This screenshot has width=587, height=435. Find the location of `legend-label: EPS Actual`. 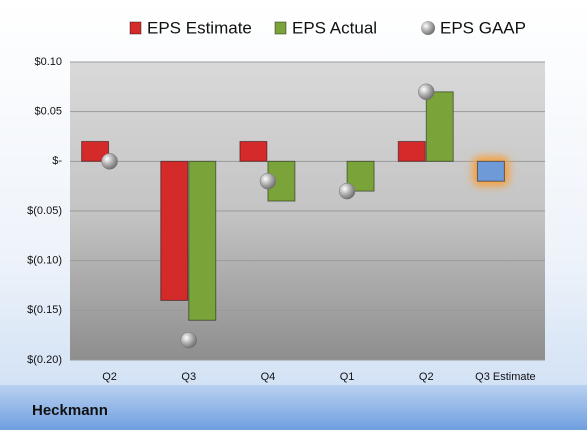

legend-label: EPS Actual is located at coordinates (334, 27).